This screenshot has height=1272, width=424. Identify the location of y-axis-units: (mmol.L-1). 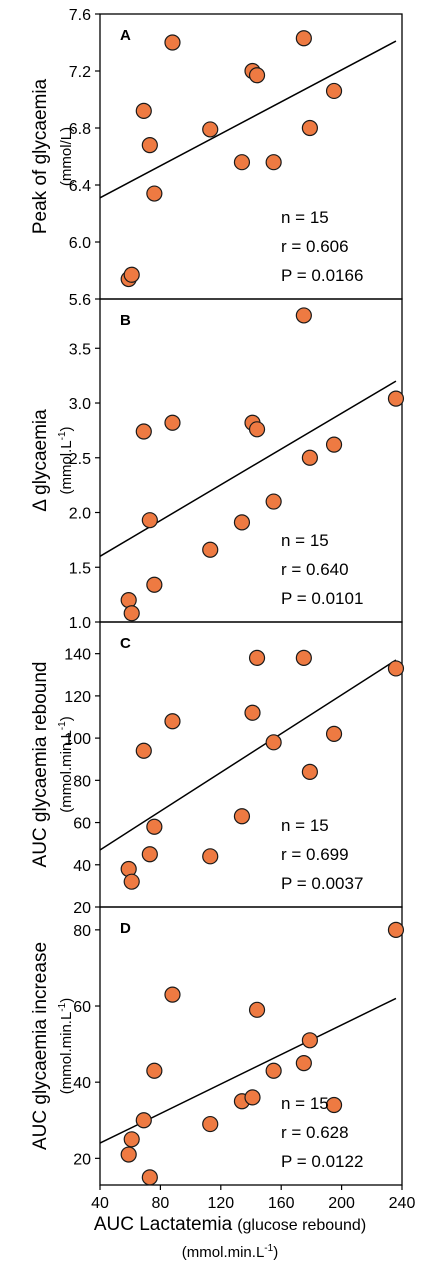
(66, 460).